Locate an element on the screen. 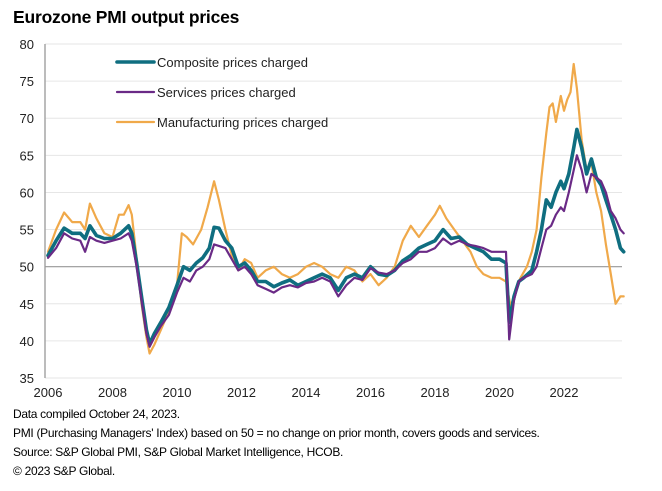  x-axis-ticks: 2006 2008 2010 2012 2014 2016 2018 2020 2022 is located at coordinates (306, 392).